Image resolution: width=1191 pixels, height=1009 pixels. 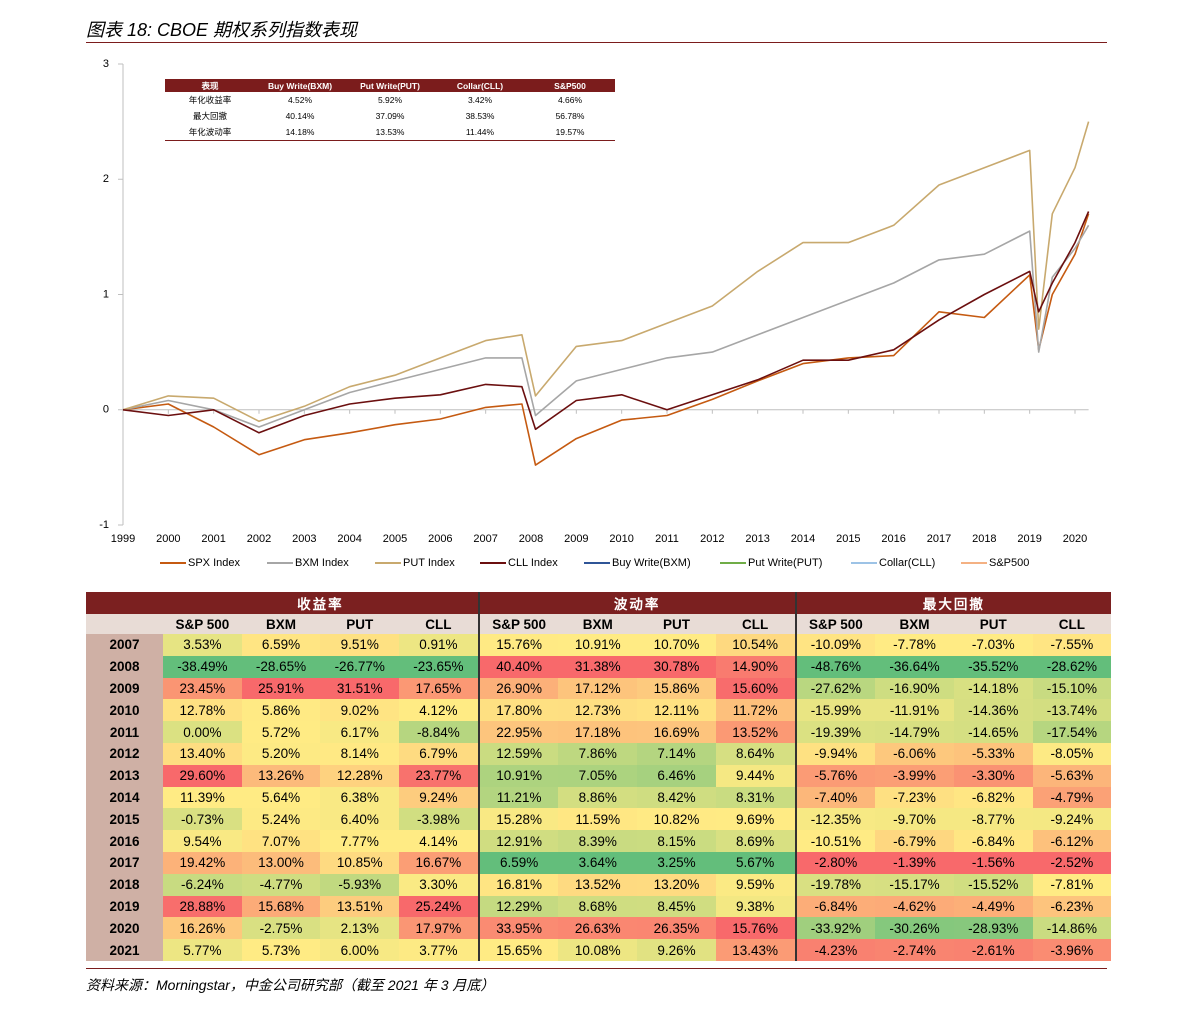 What do you see at coordinates (202, 710) in the screenshot?
I see `heat-cell: 12.78%` at bounding box center [202, 710].